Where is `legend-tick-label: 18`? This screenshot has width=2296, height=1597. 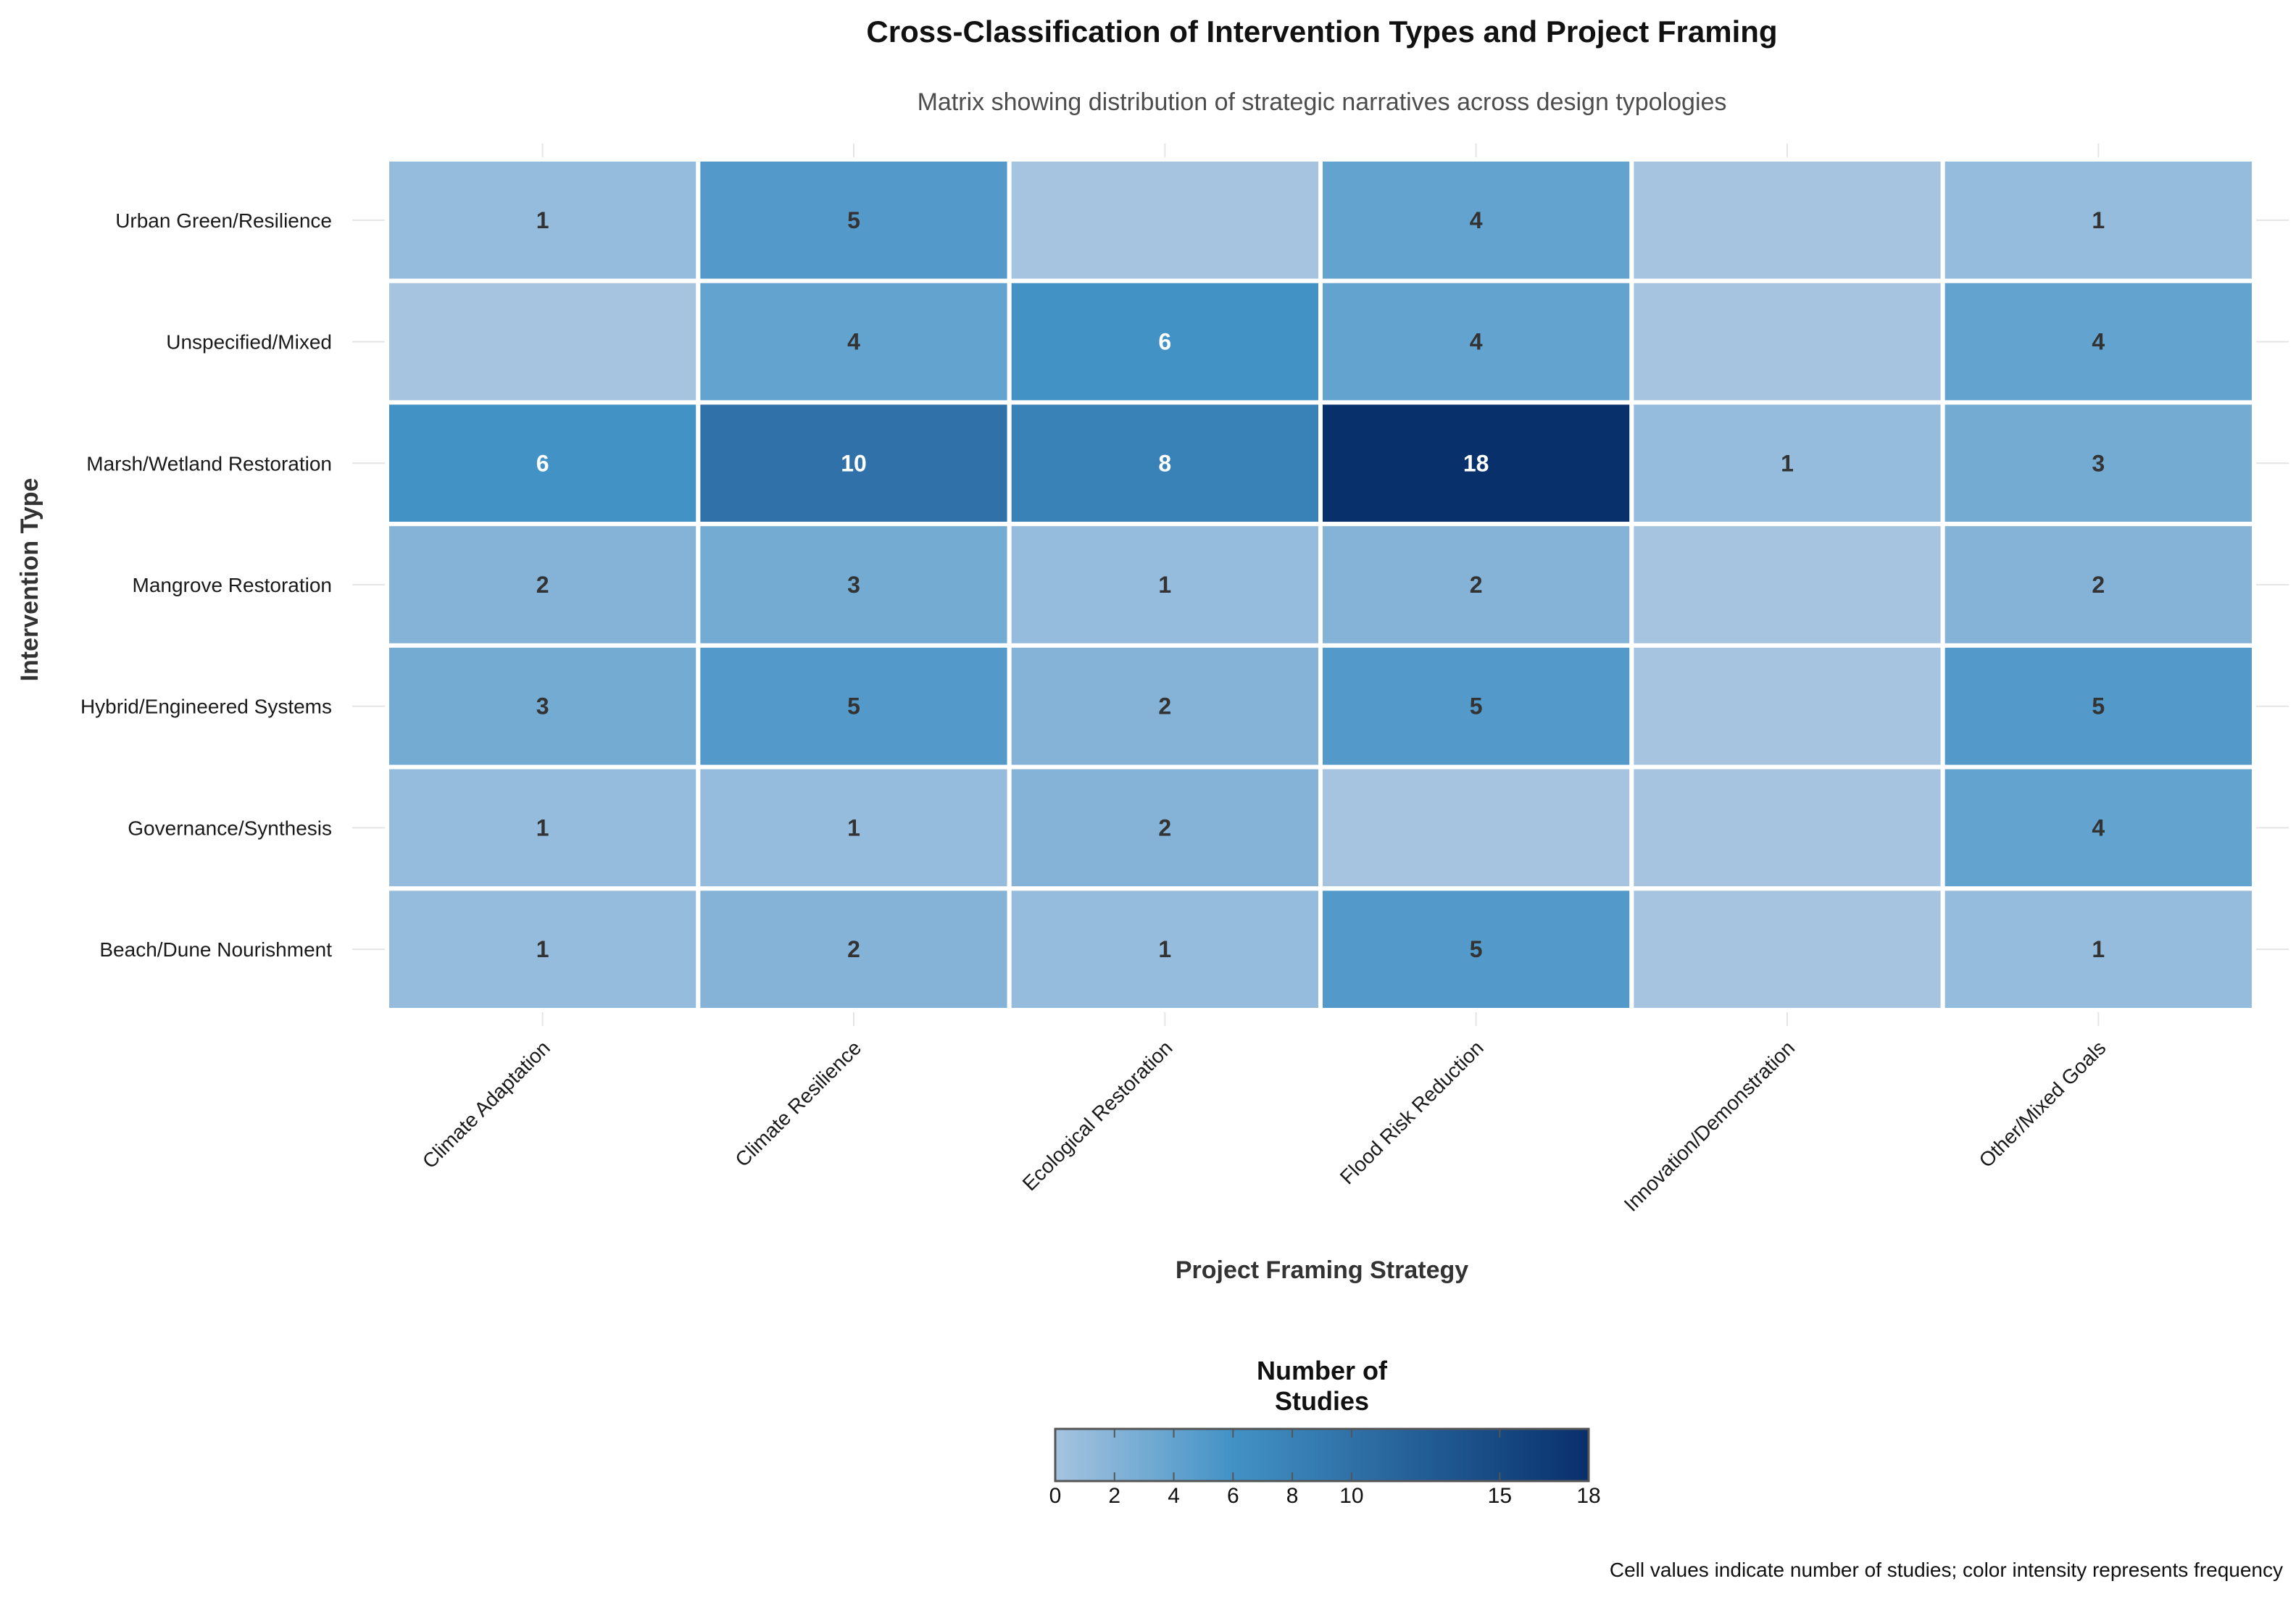 legend-tick-label: 18 is located at coordinates (1588, 1496).